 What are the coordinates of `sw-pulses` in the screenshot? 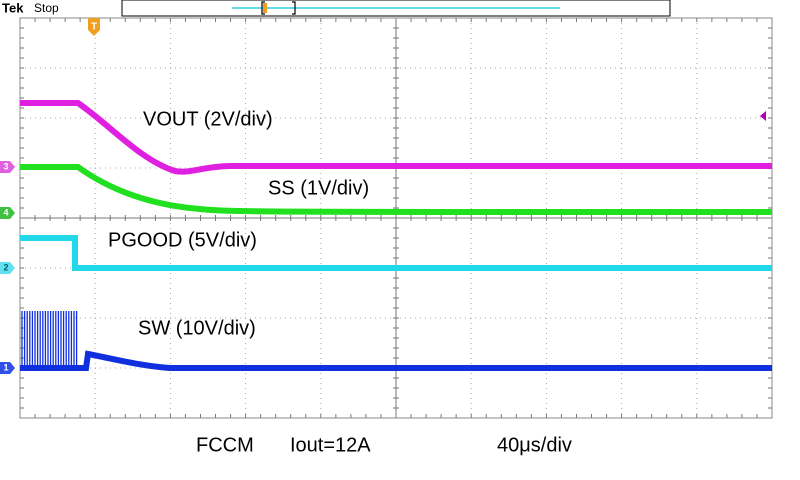 It's located at (49, 340).